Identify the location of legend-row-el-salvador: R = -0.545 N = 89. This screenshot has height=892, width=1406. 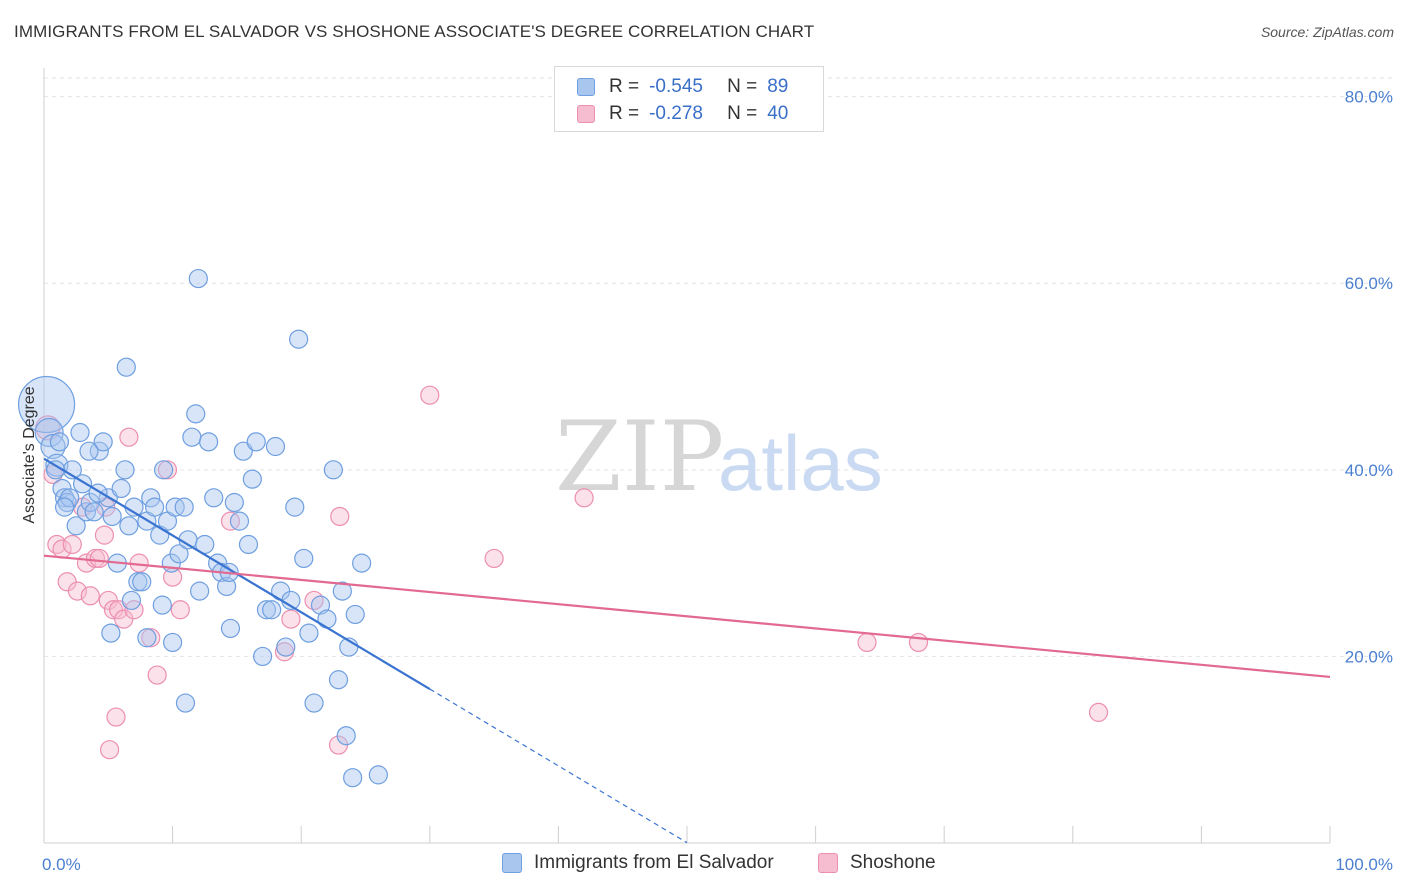
(682, 87).